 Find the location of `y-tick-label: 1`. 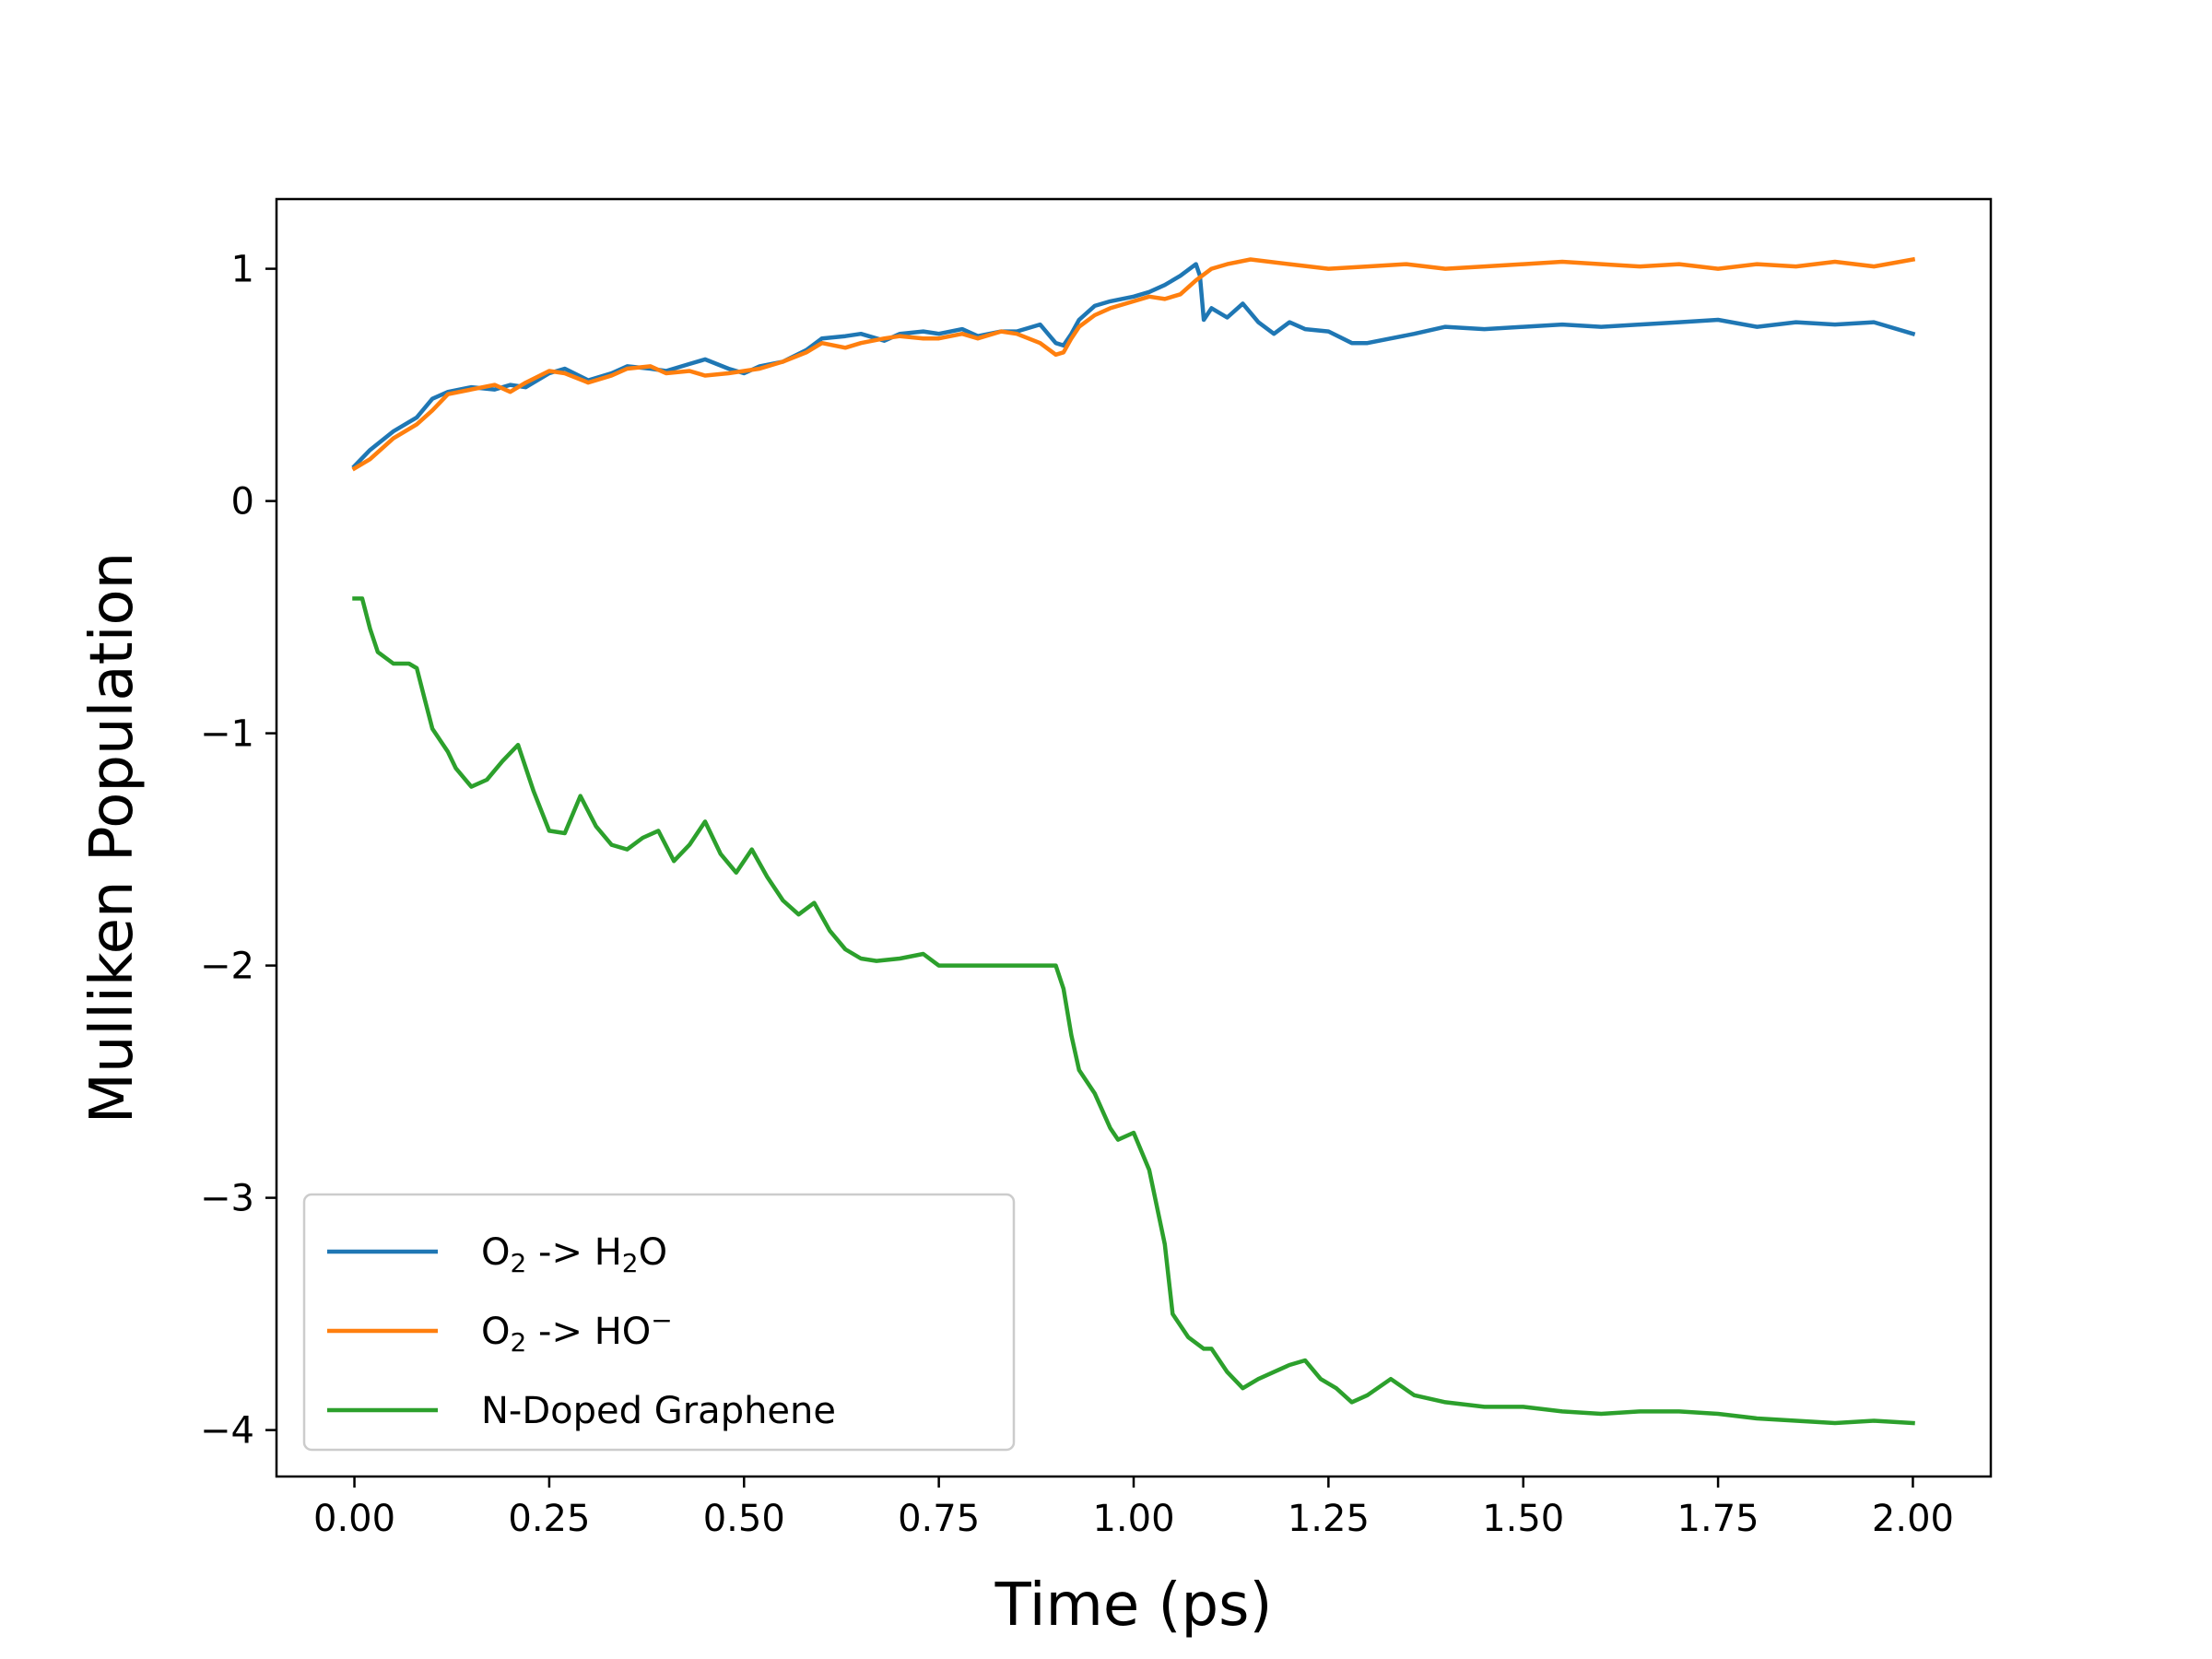

y-tick-label: 1 is located at coordinates (242, 270).